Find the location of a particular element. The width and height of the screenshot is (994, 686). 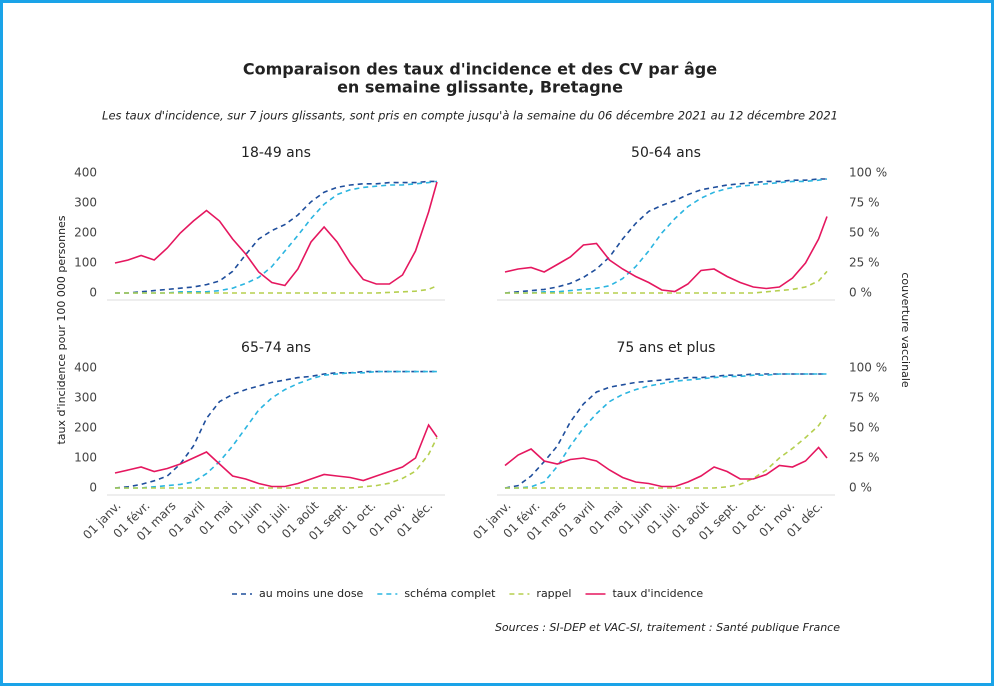

legend-label: taux d'incidence is located at coordinates (657, 593).